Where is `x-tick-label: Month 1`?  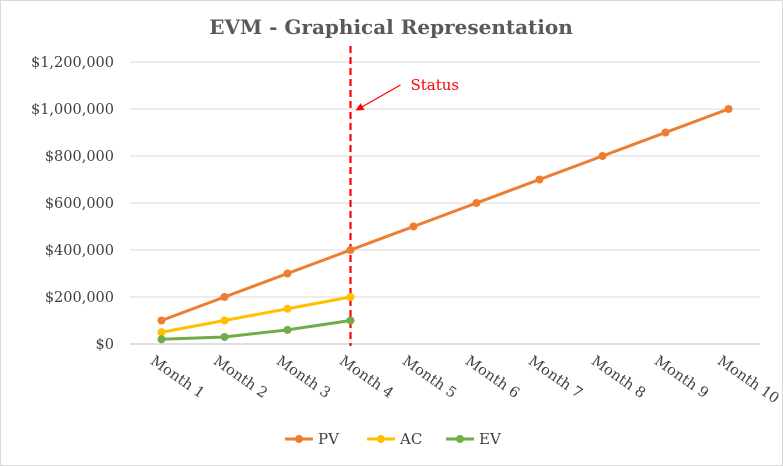 x-tick-label: Month 1 is located at coordinates (177, 377).